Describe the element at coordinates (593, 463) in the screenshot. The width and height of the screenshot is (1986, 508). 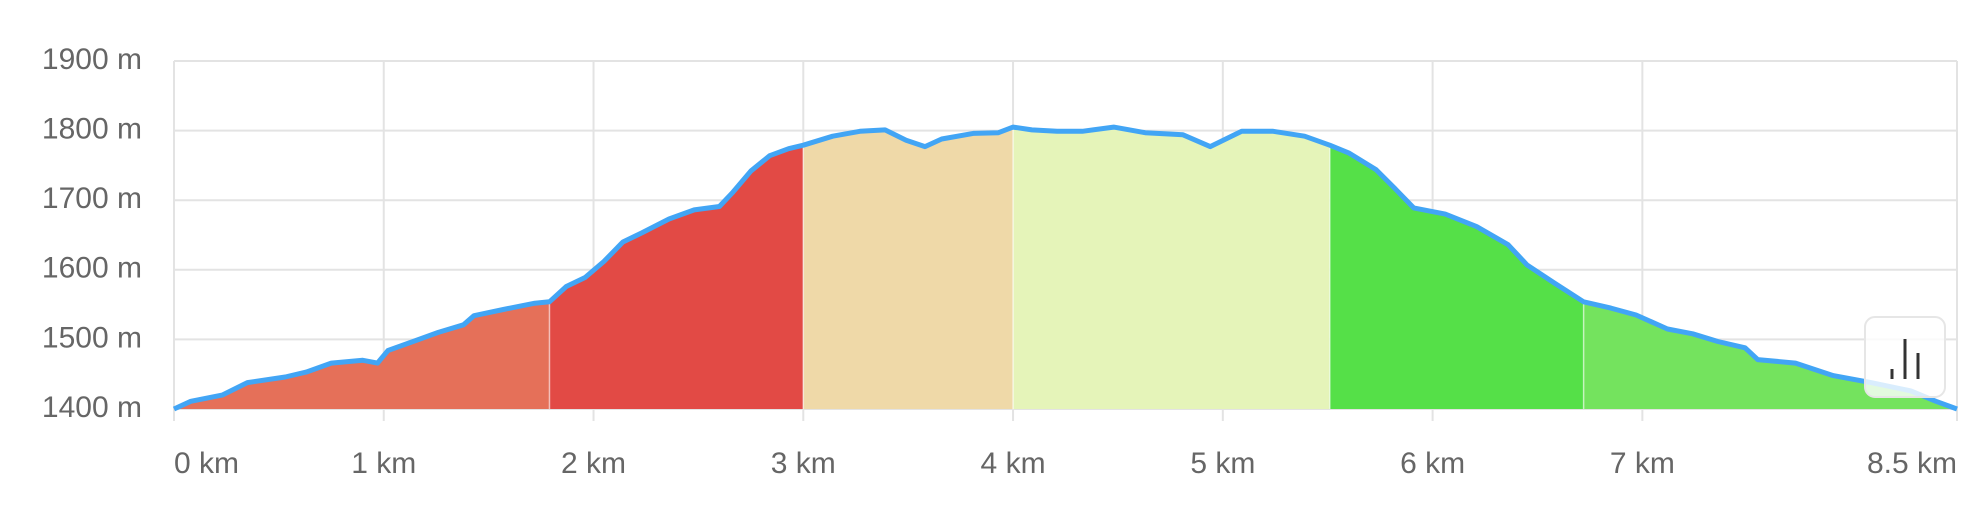
I see `x-tick-label: 2 km` at that location.